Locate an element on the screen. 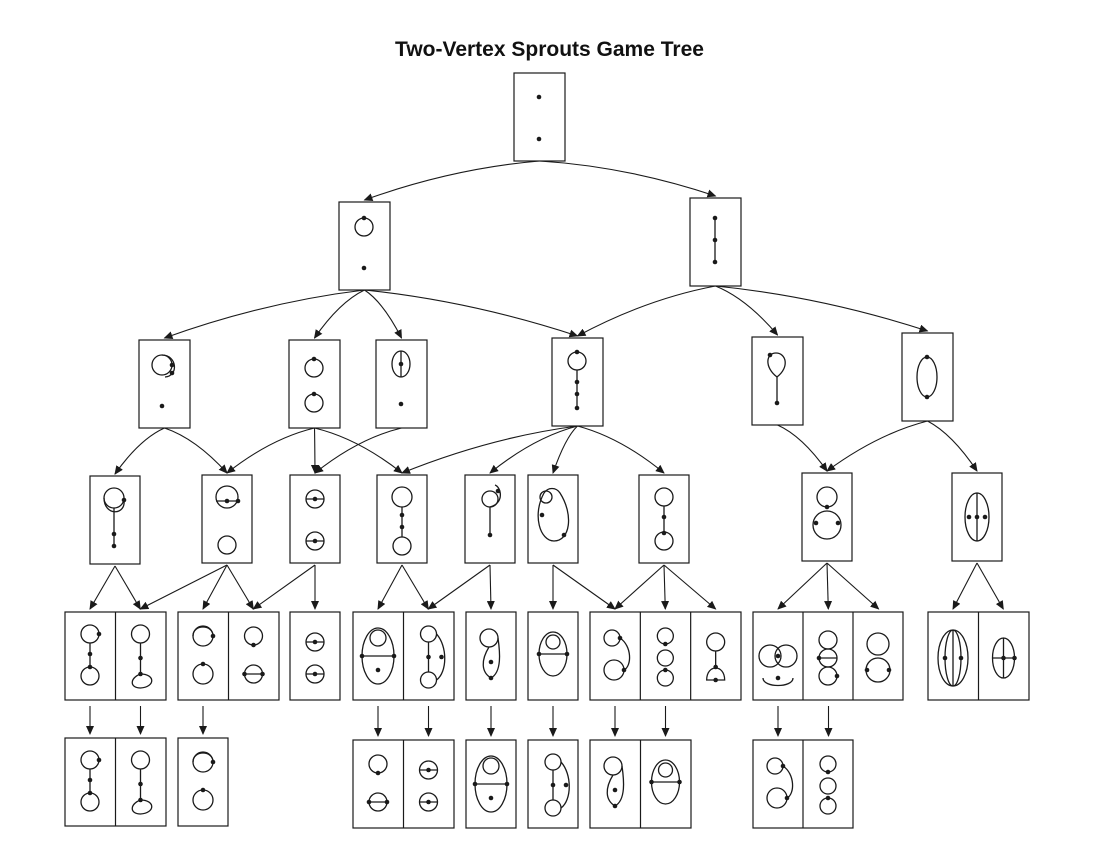  tree-node-c8 is located at coordinates (977, 517).